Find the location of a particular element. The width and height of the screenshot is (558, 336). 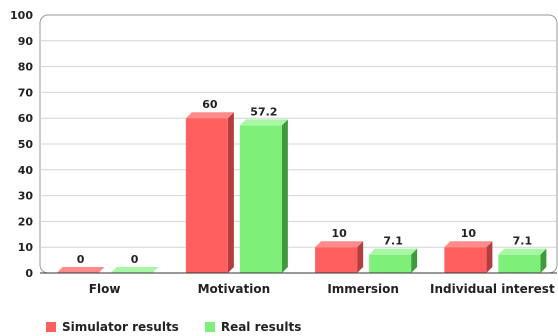

legend-swatch-real is located at coordinates (209, 327).